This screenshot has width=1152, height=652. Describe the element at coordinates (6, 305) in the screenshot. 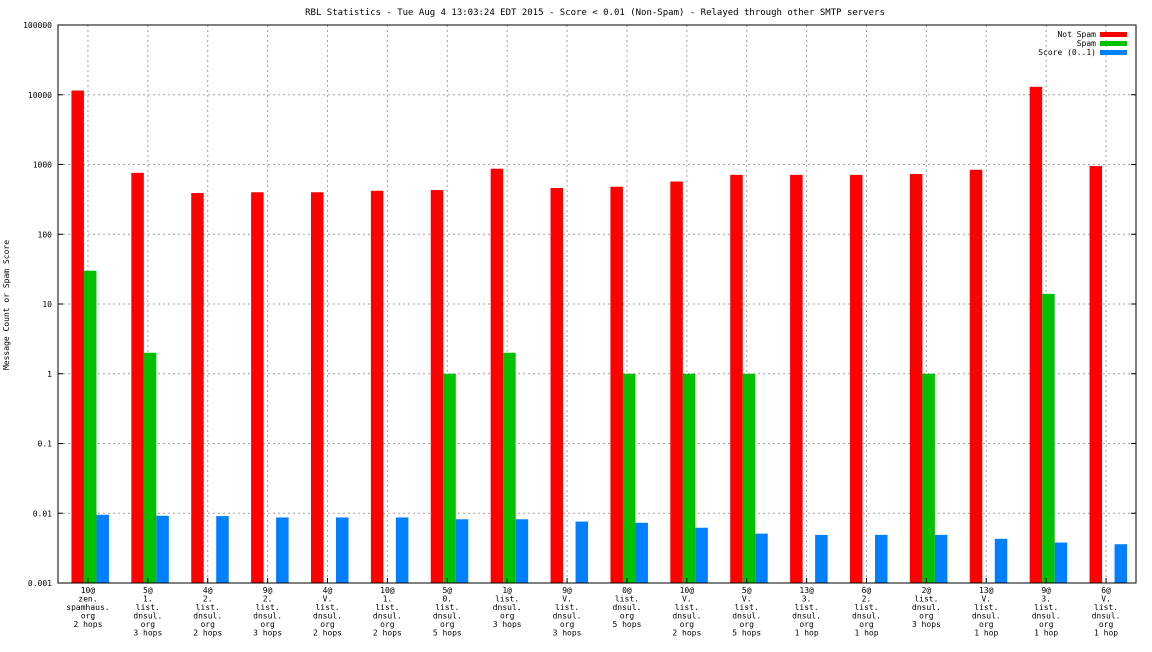

I see `y-axis-label: Message Count or Spam Score` at that location.